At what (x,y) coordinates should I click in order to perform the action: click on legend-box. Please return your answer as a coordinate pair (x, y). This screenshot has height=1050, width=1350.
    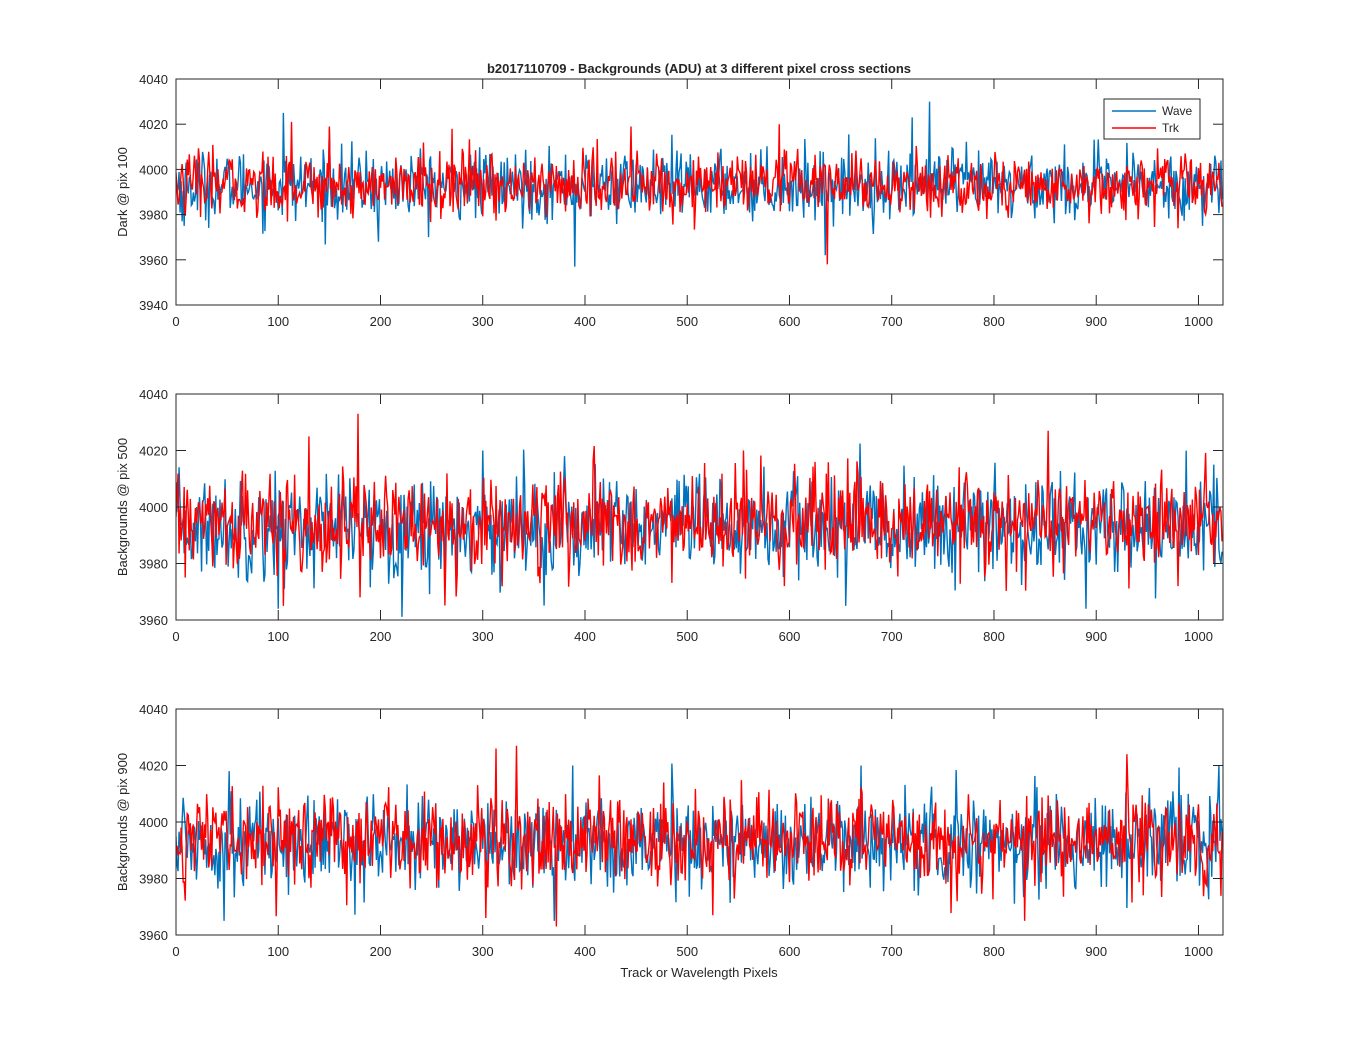
    Looking at the image, I should click on (1152, 119).